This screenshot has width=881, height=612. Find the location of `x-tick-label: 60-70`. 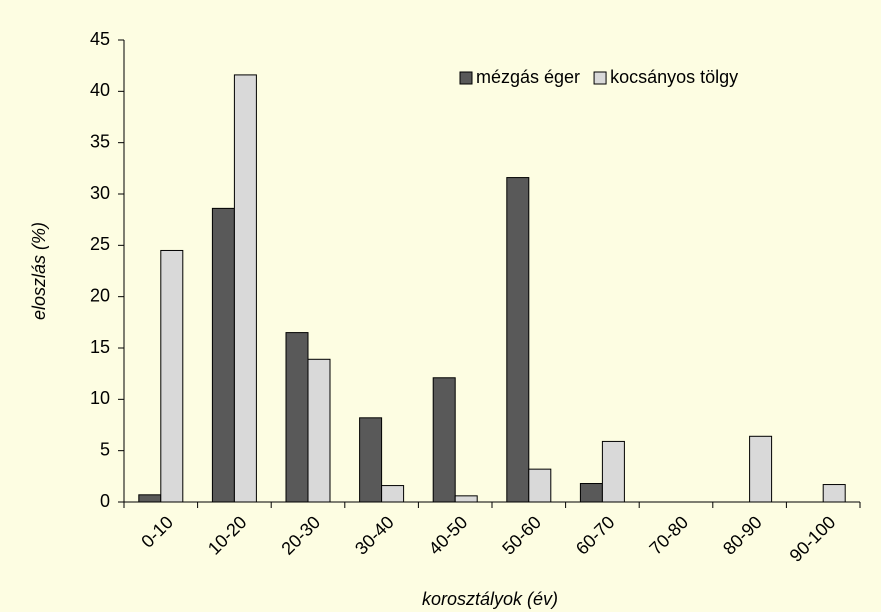

x-tick-label: 60-70 is located at coordinates (595, 535).